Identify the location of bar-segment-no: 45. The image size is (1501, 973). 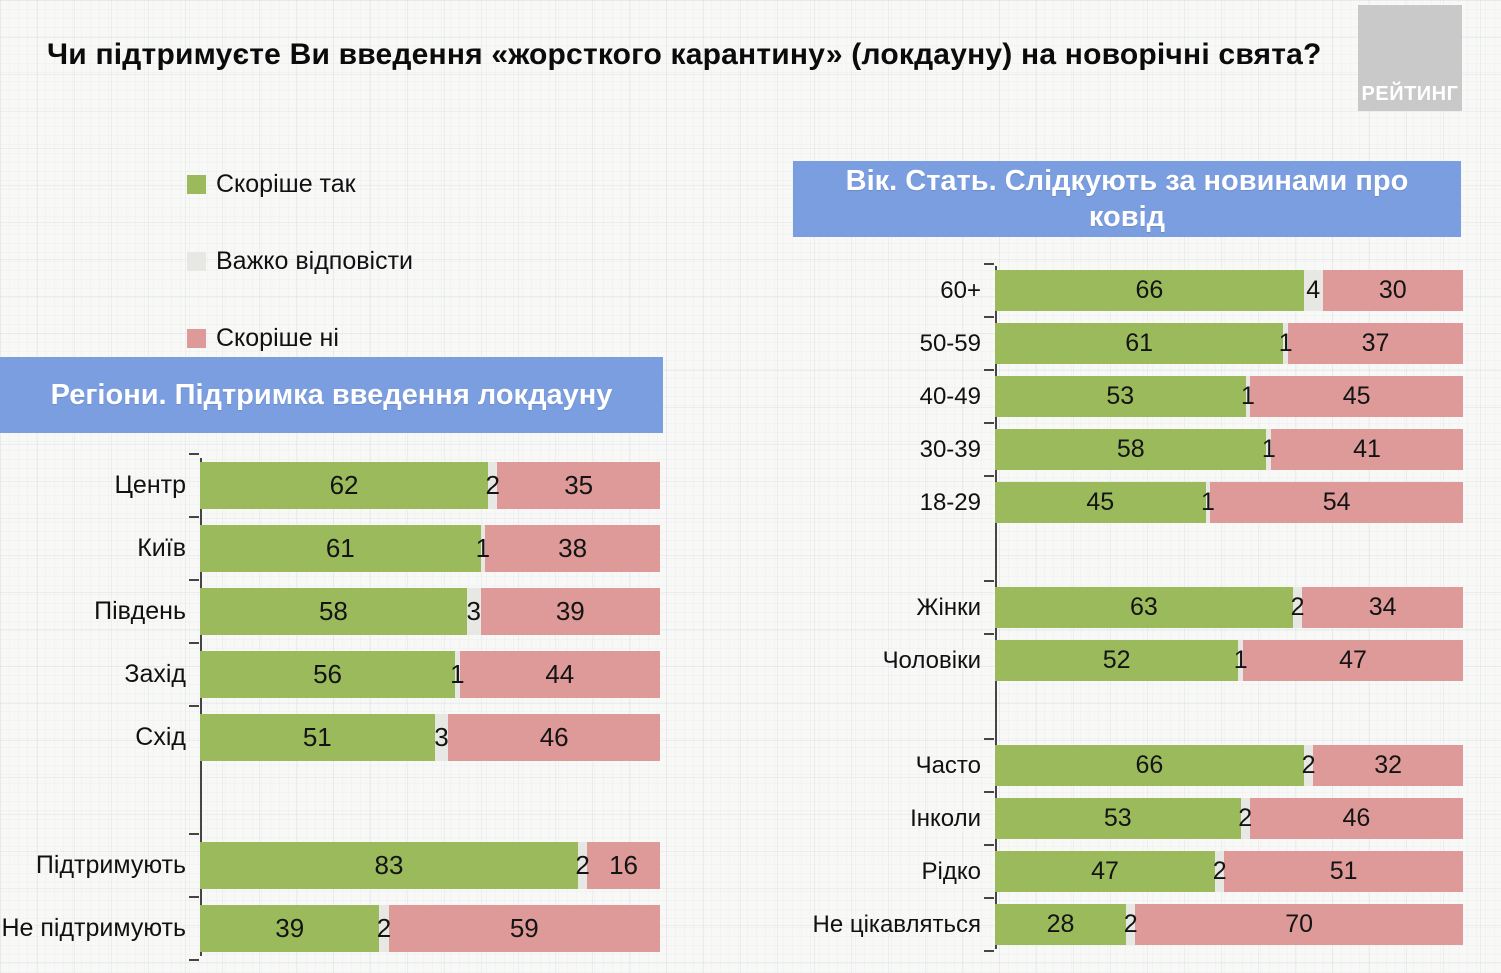
(1356, 396).